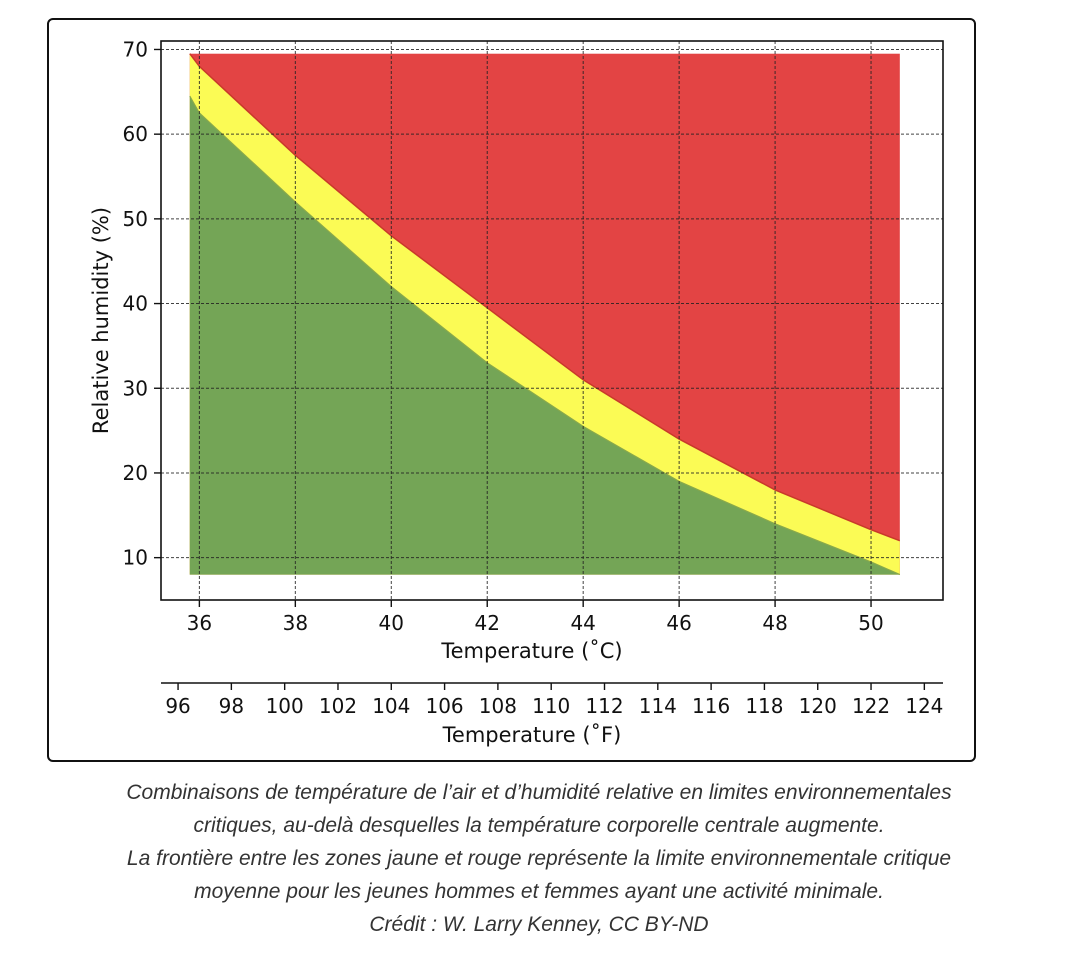 The width and height of the screenshot is (1078, 960). Describe the element at coordinates (444, 706) in the screenshot. I see `fahrenheit-tick-label: 106` at that location.